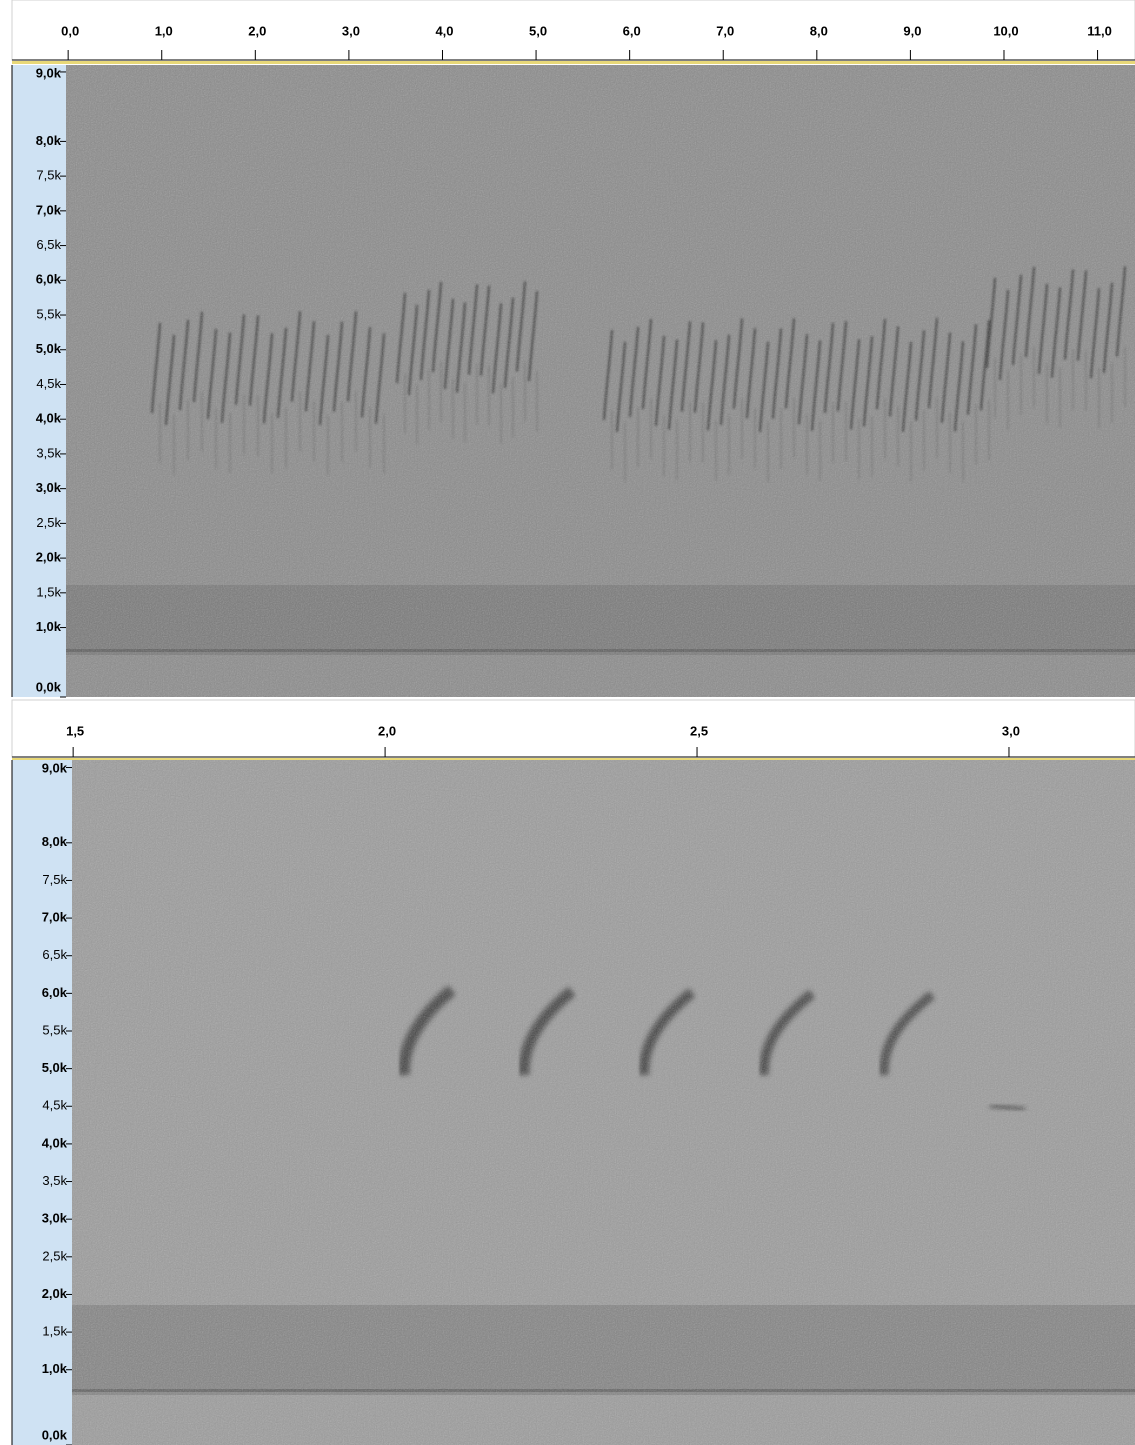 This screenshot has width=1135, height=1445. Describe the element at coordinates (632, 30) in the screenshot. I see `x-tick-label: 6,0` at that location.